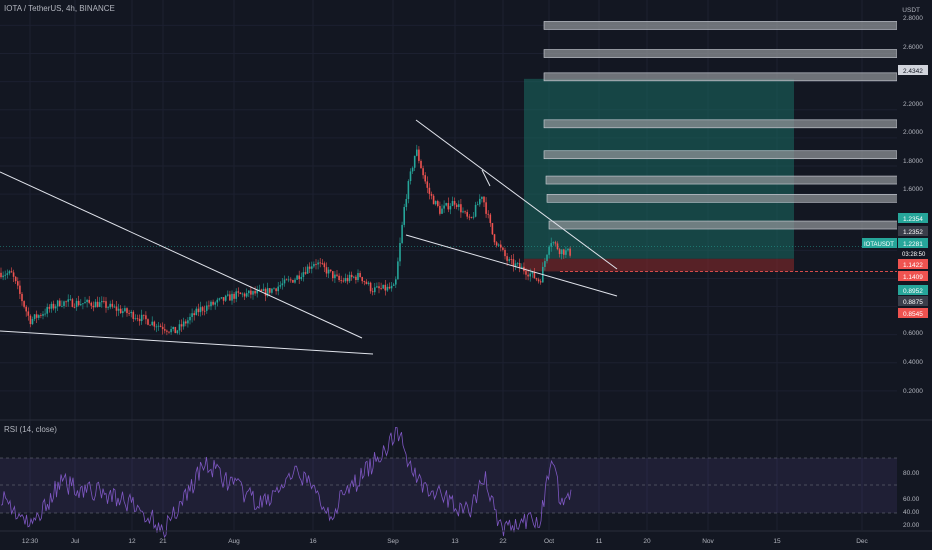  What do you see at coordinates (59, 8) in the screenshot?
I see `symbol-title: IOTA / TetherUS, 4h, BINANCE` at bounding box center [59, 8].